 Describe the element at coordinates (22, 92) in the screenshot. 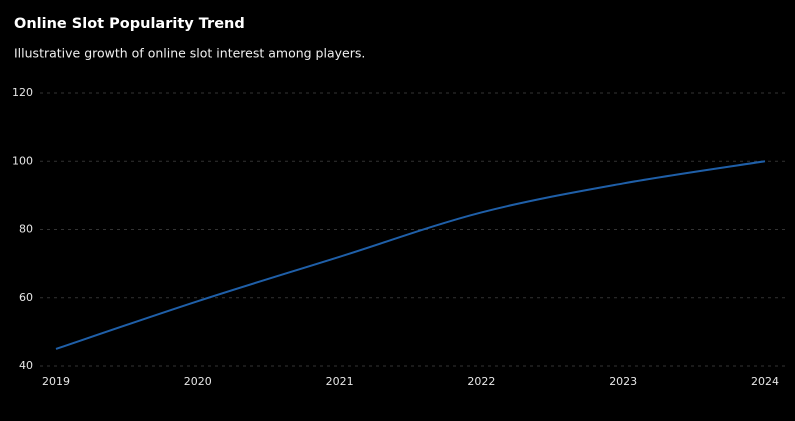

I see `y-tick-label: 120` at that location.